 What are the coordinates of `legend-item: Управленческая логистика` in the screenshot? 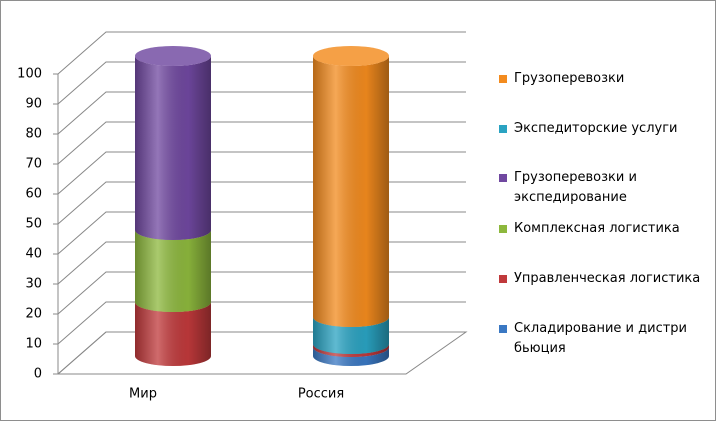 It's located at (601, 279).